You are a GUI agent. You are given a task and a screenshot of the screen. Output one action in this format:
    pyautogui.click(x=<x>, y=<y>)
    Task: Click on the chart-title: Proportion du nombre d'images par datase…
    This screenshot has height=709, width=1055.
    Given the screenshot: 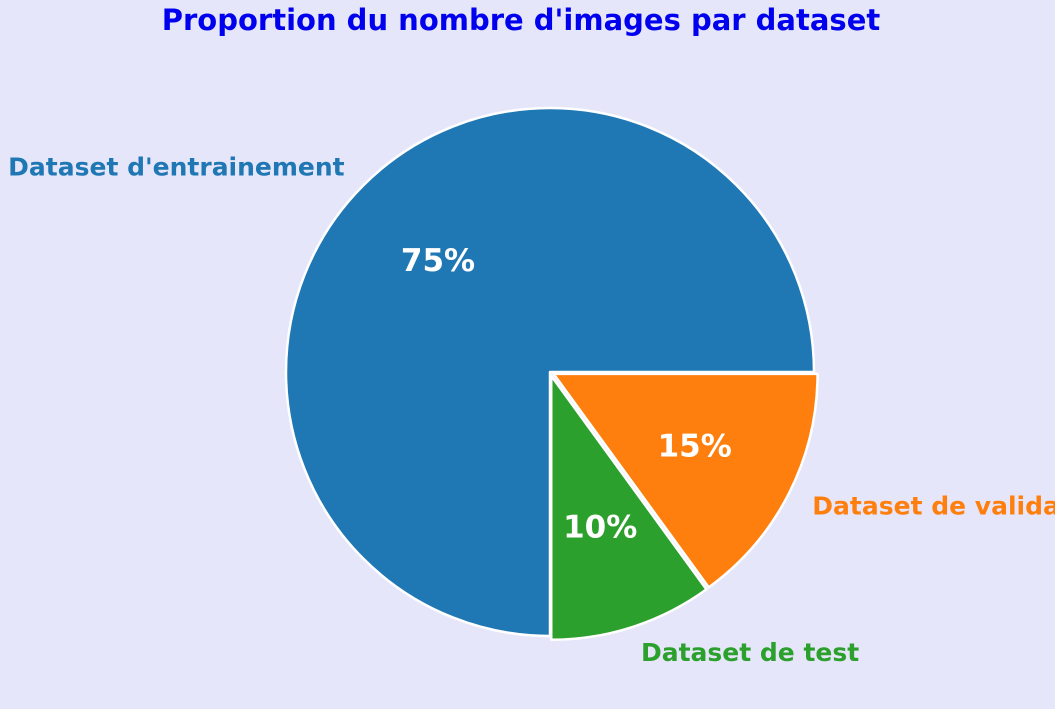 What is the action you would take?
    pyautogui.click(x=521, y=20)
    